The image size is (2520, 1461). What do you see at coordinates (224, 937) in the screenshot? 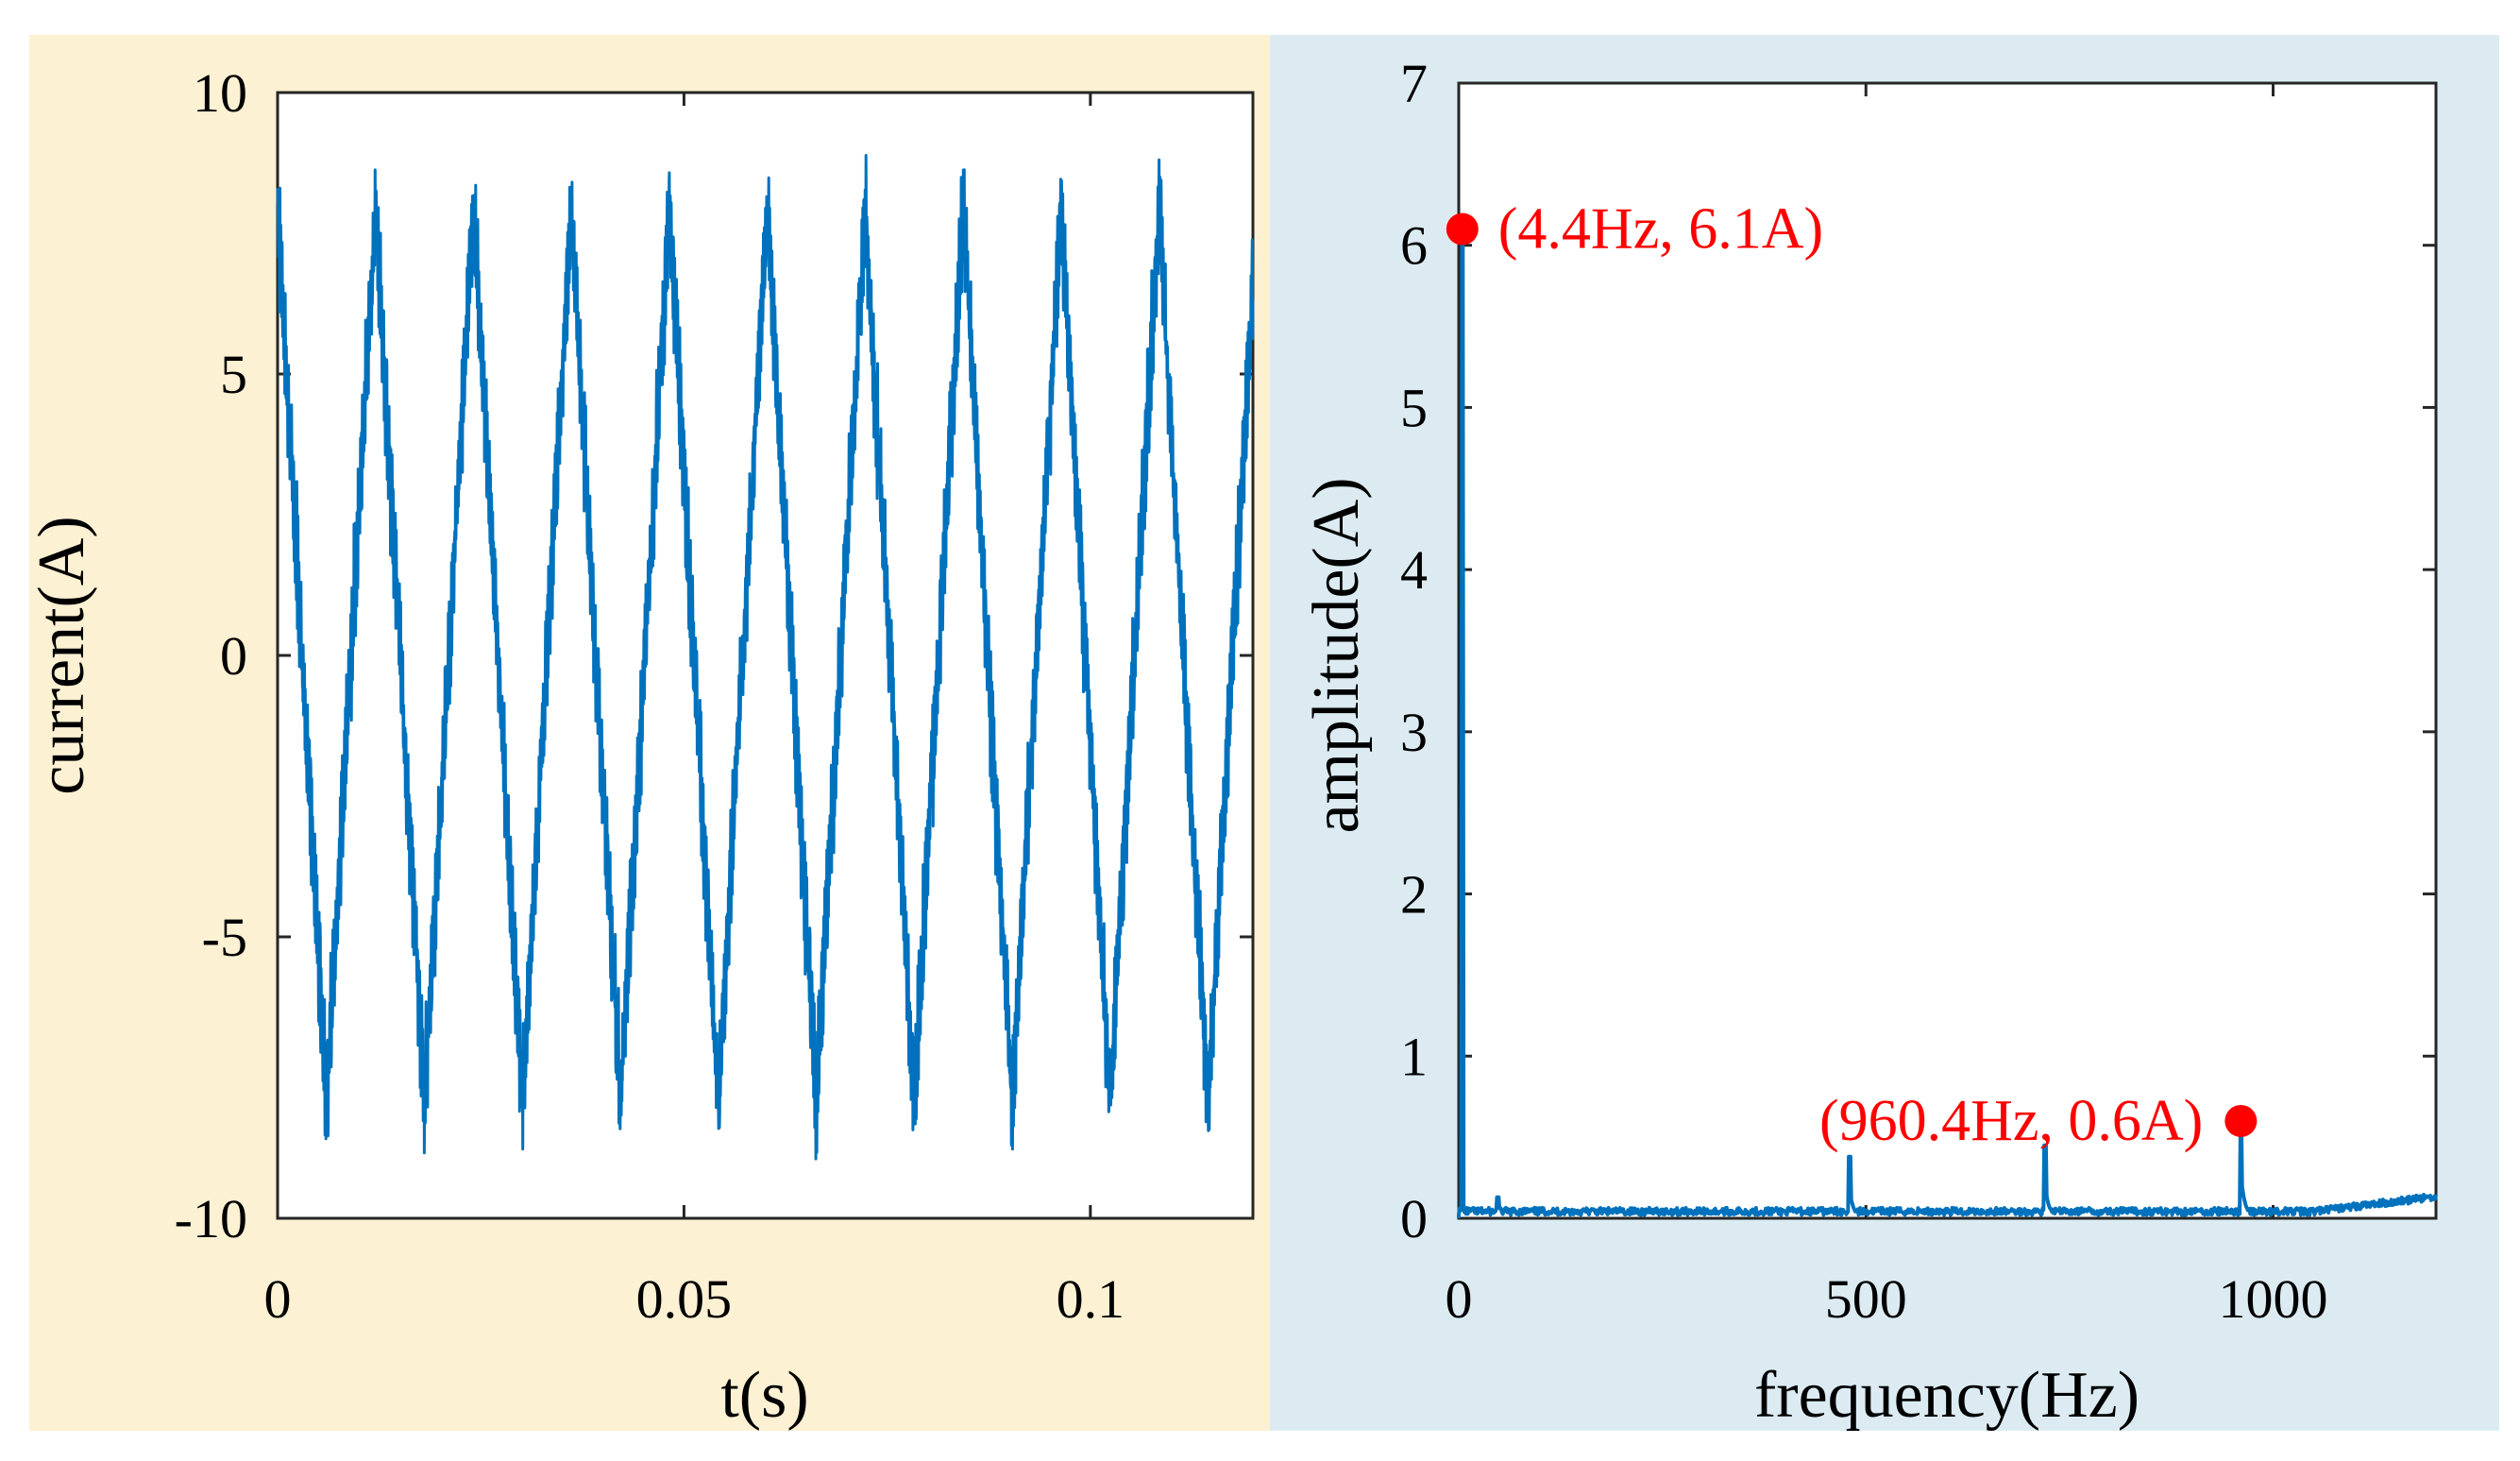
I see `time-y-tick-label: -5` at bounding box center [224, 937].